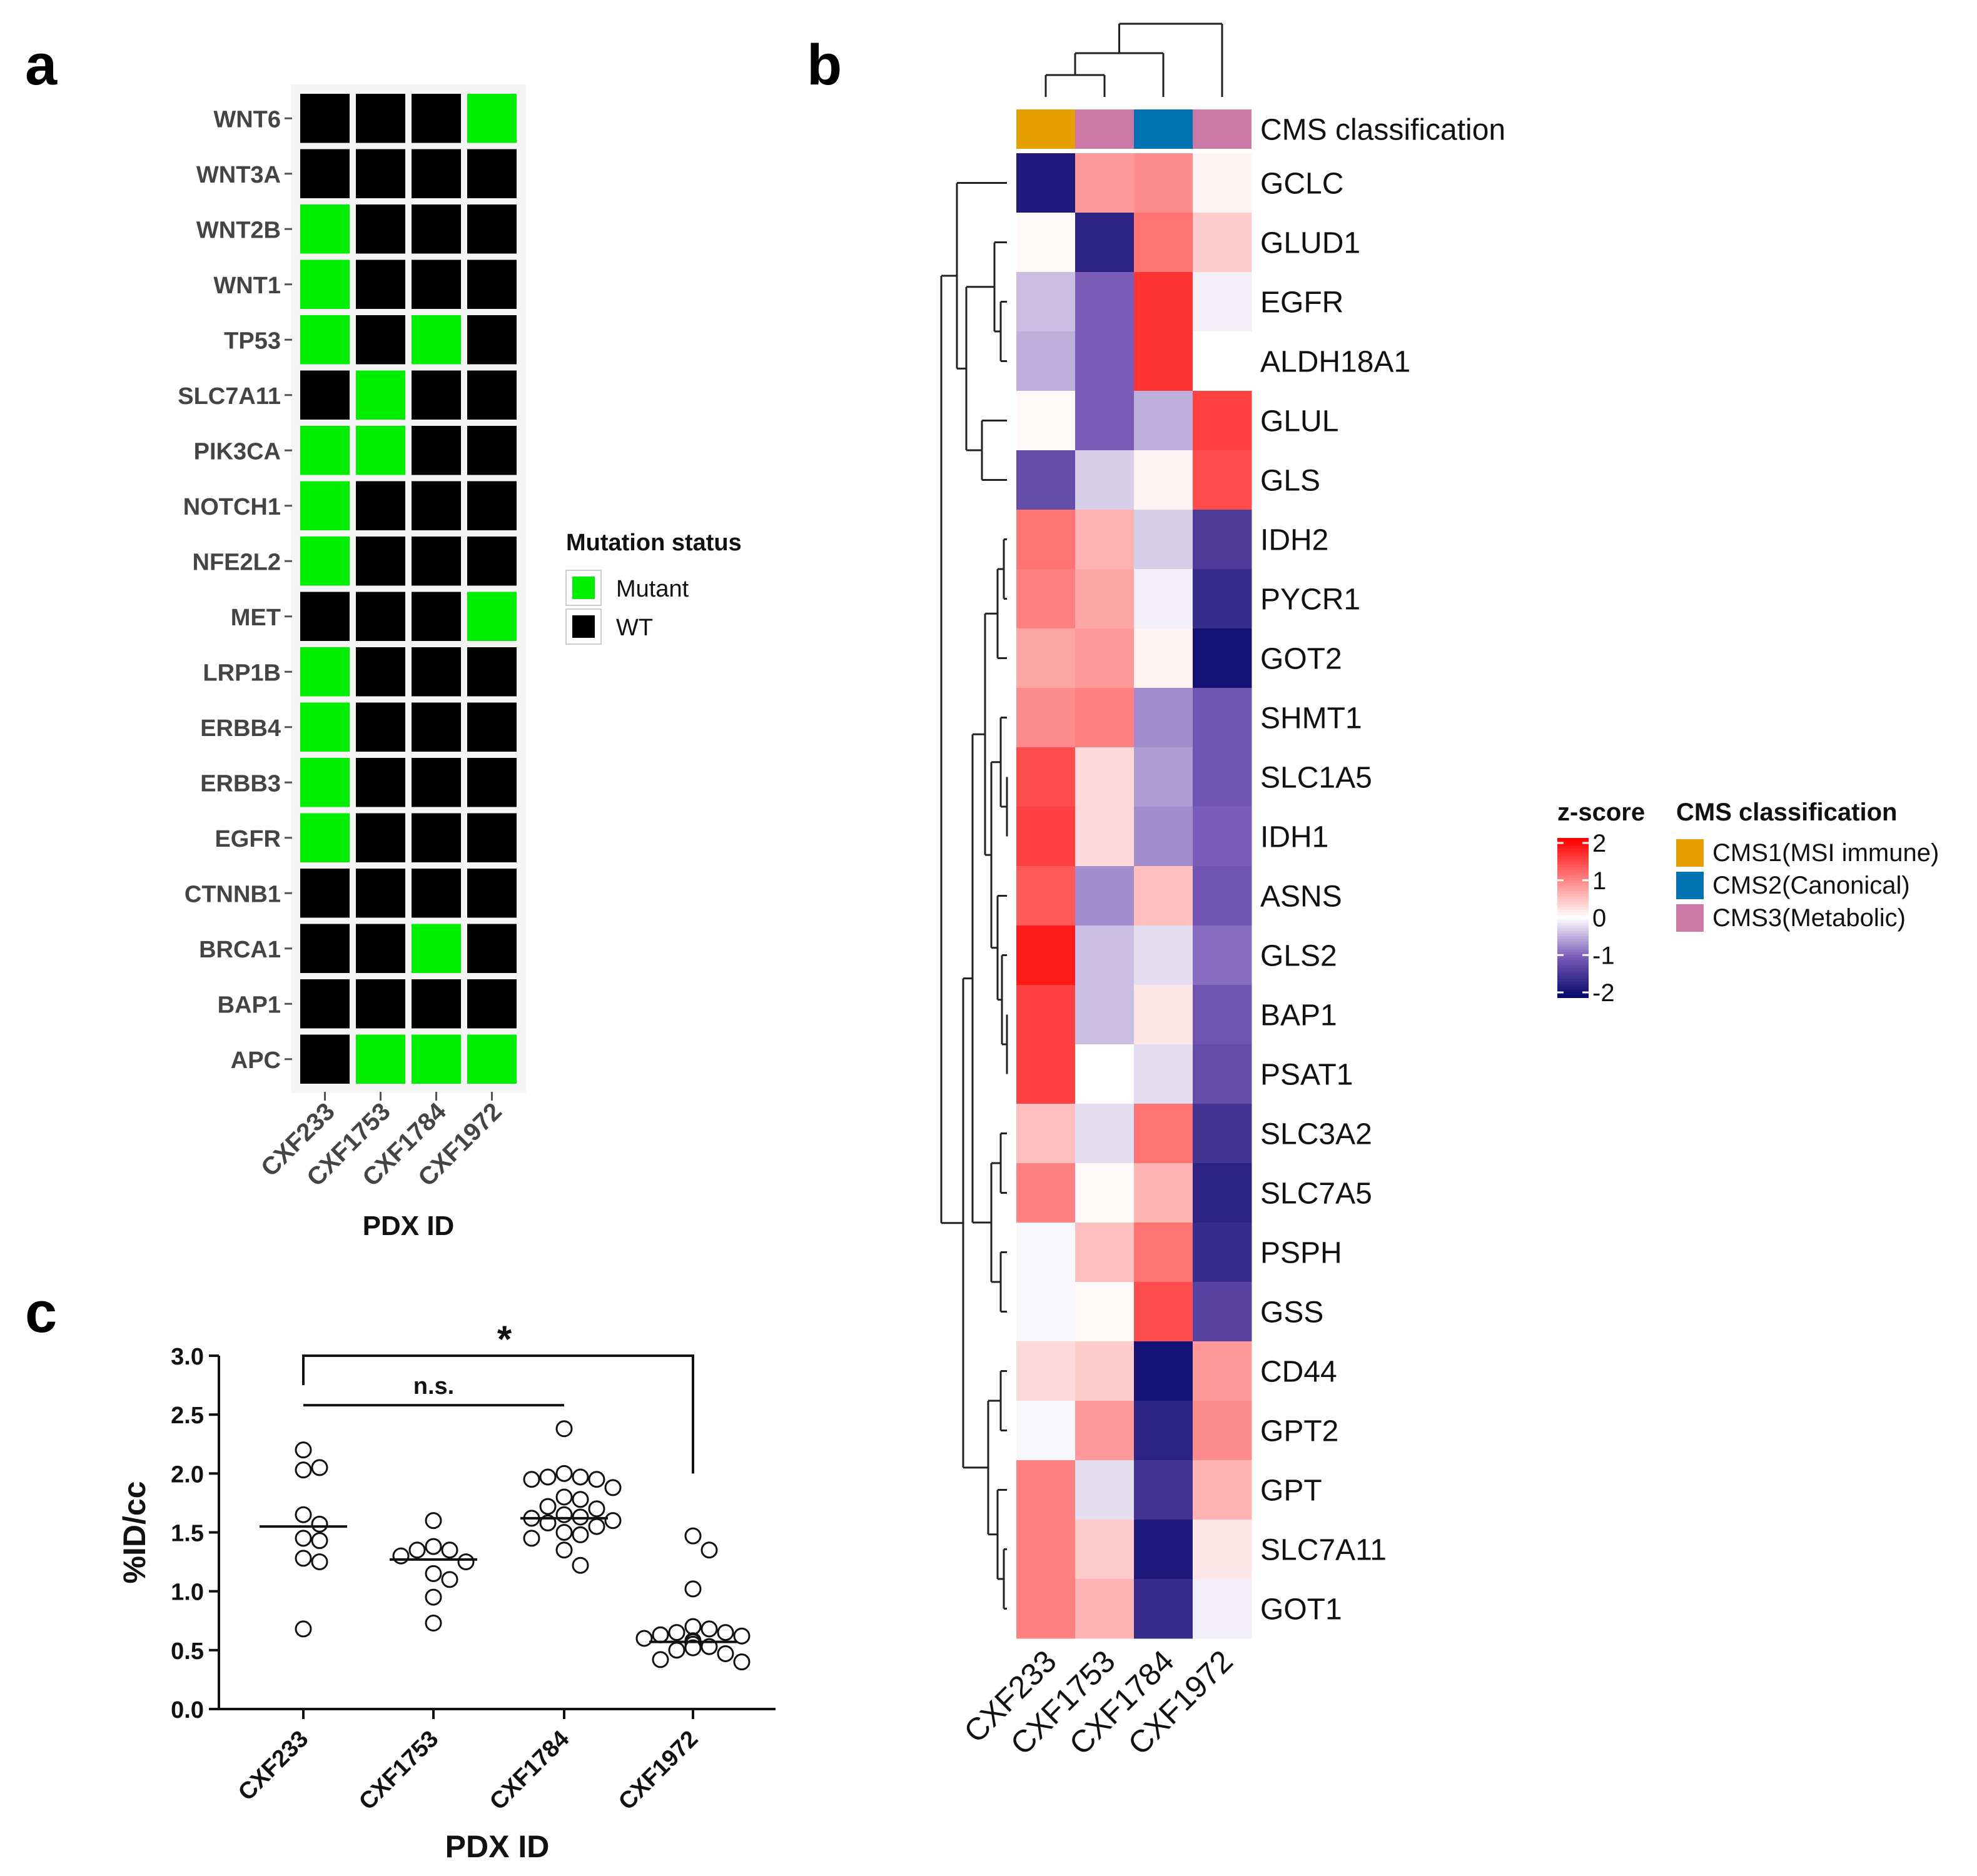  What do you see at coordinates (583, 588) in the screenshot?
I see `legend-swatch` at bounding box center [583, 588].